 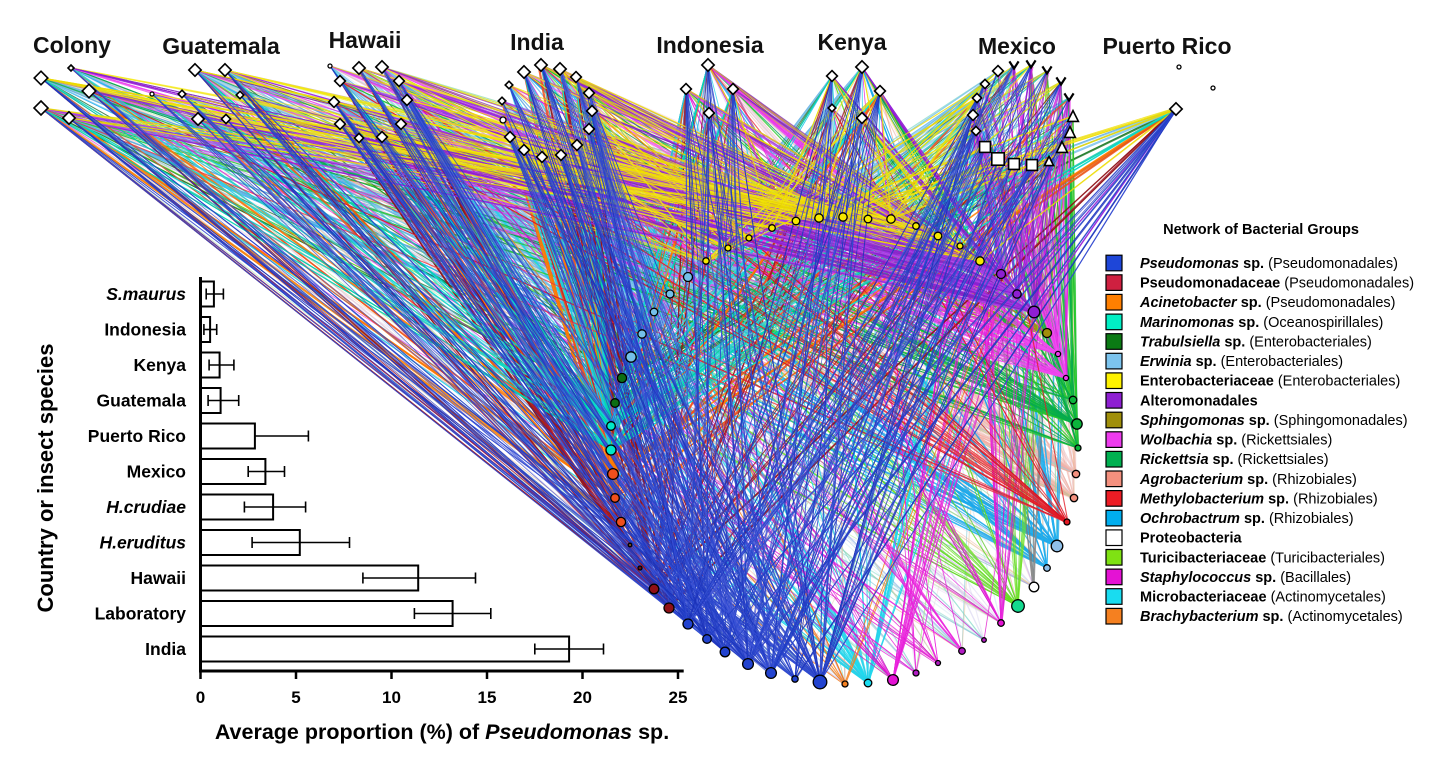 I want to click on svg-text: Rickettsia sp. (Rickettsiales), so click(x=1234, y=460).